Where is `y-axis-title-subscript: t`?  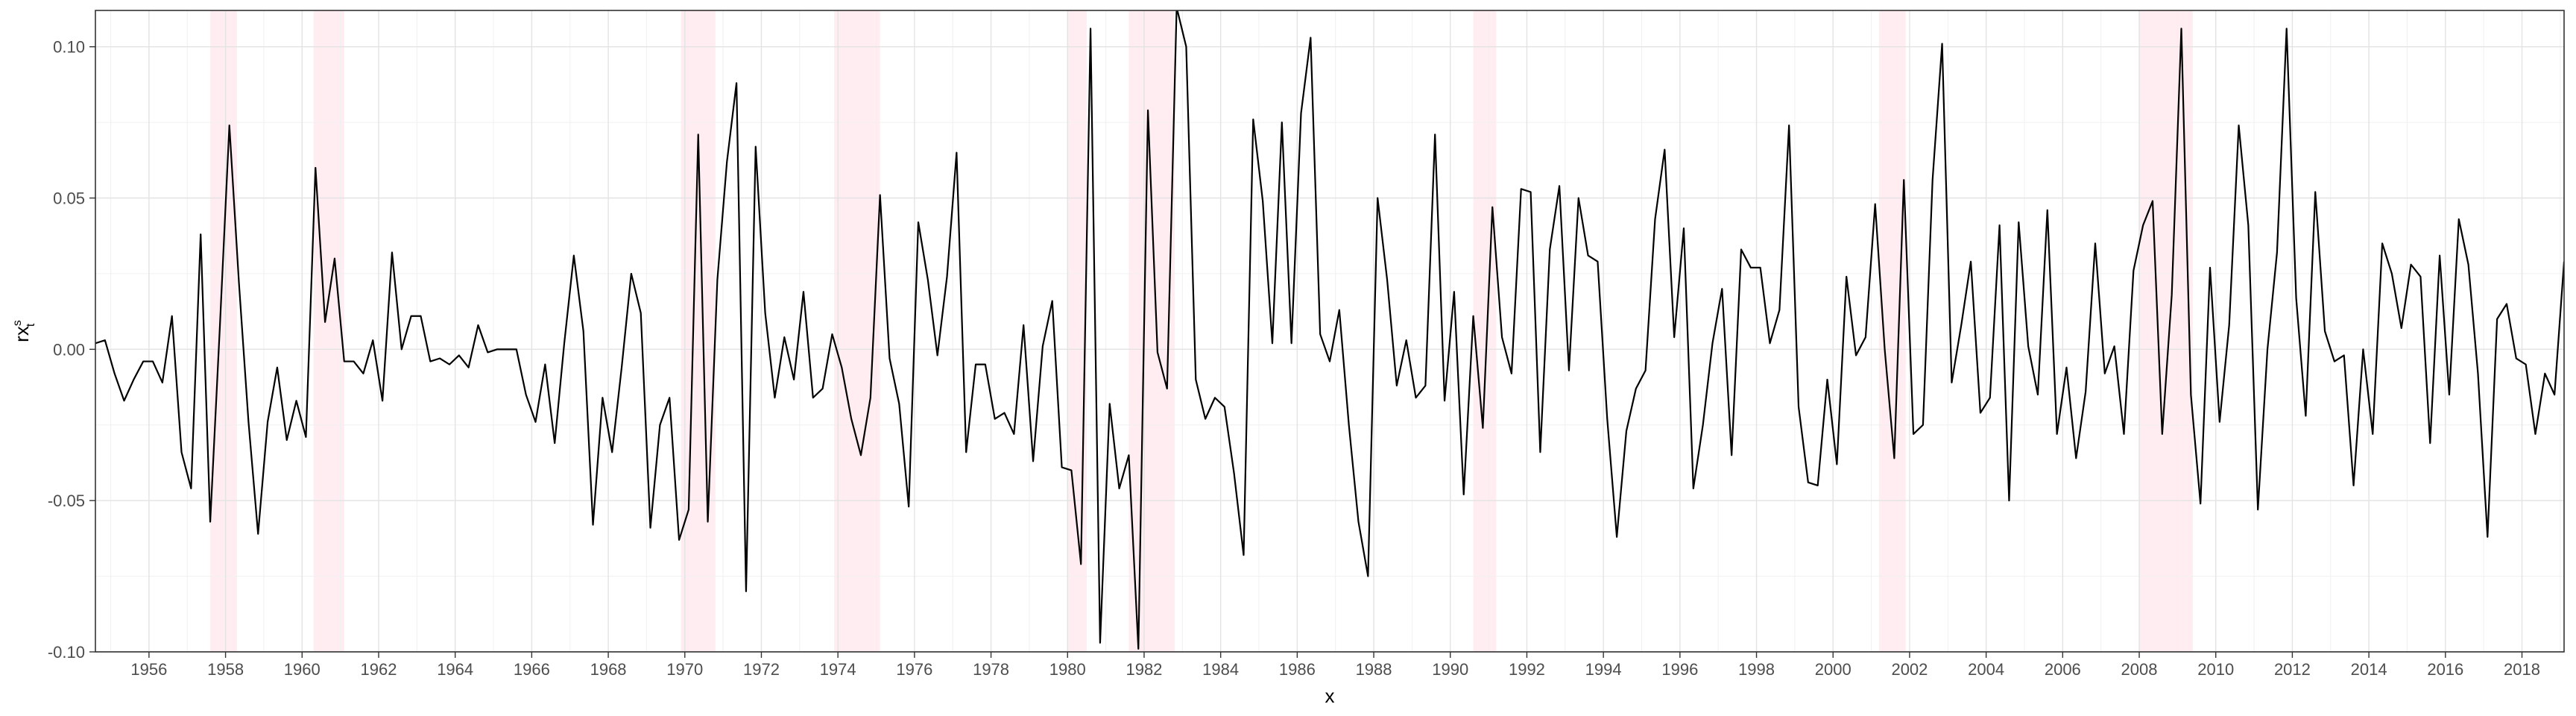
y-axis-title-subscript: t is located at coordinates (31, 325).